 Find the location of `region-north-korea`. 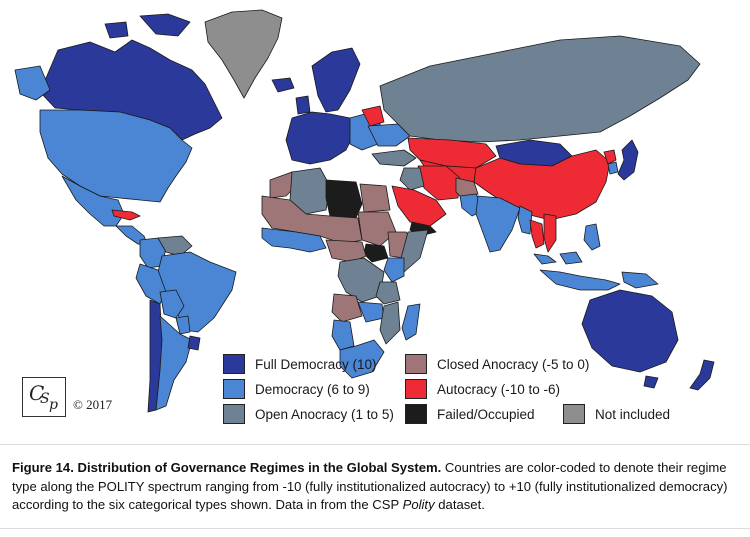

region-north-korea is located at coordinates (610, 157).